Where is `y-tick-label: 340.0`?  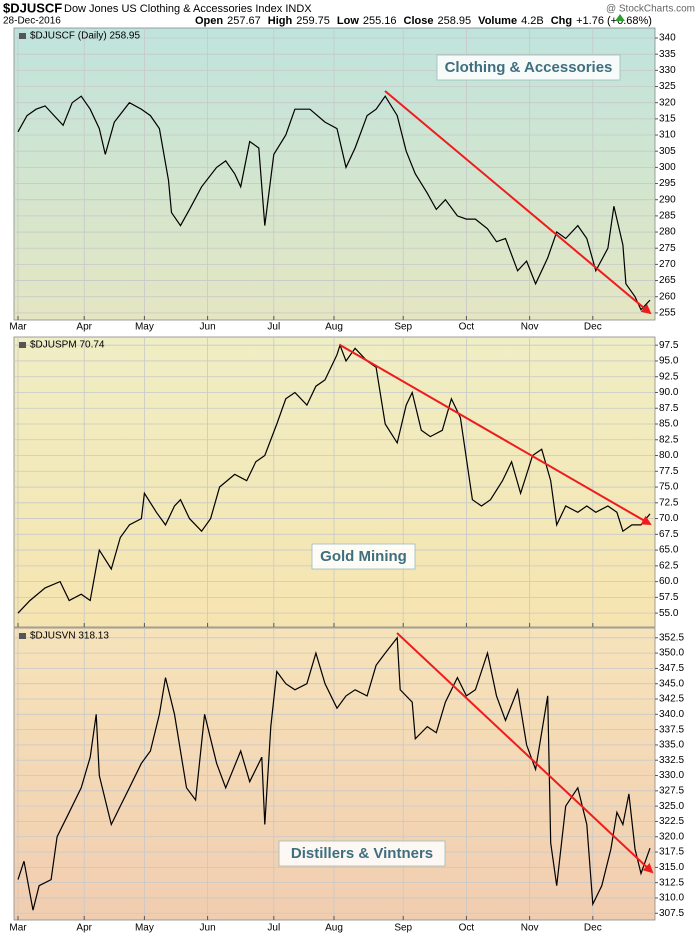 y-tick-label: 340.0 is located at coordinates (671, 714).